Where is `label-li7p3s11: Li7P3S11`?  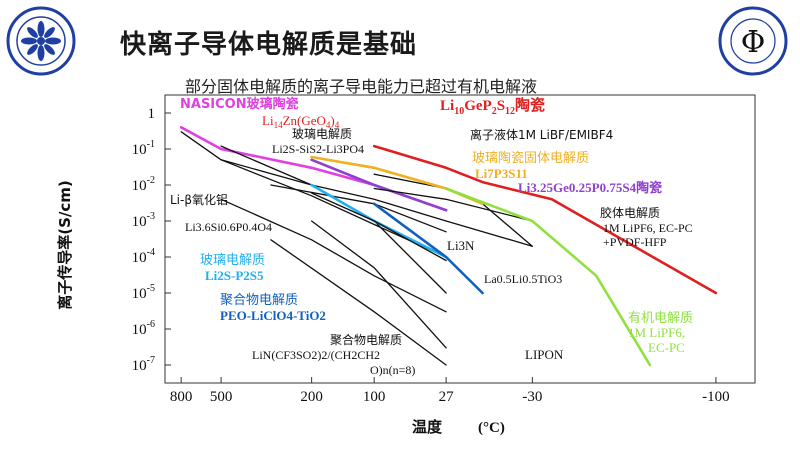
label-li7p3s11: Li7P3S11 is located at coordinates (501, 173).